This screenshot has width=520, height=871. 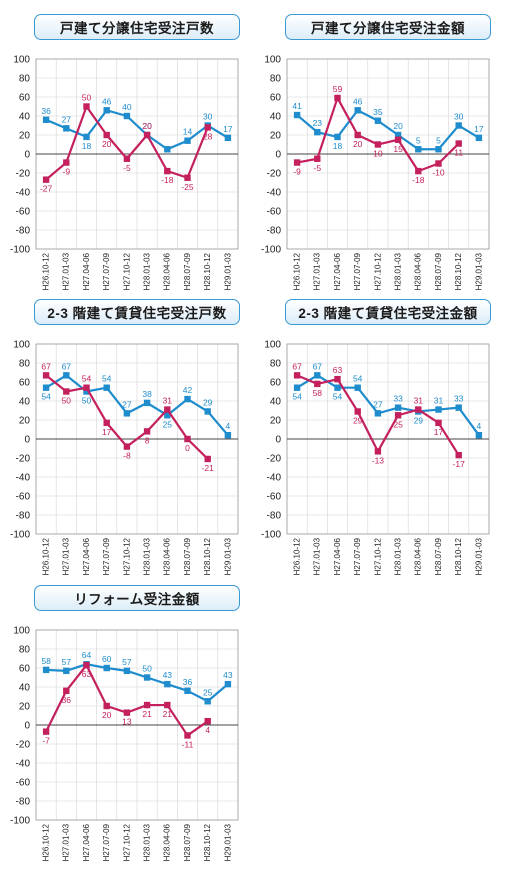 I want to click on data-label-2: -10, so click(x=438, y=173).